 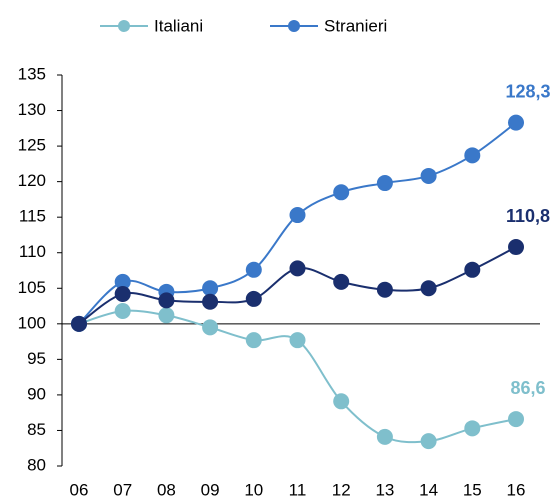 I want to click on data-label: 86,6, so click(x=527, y=388).